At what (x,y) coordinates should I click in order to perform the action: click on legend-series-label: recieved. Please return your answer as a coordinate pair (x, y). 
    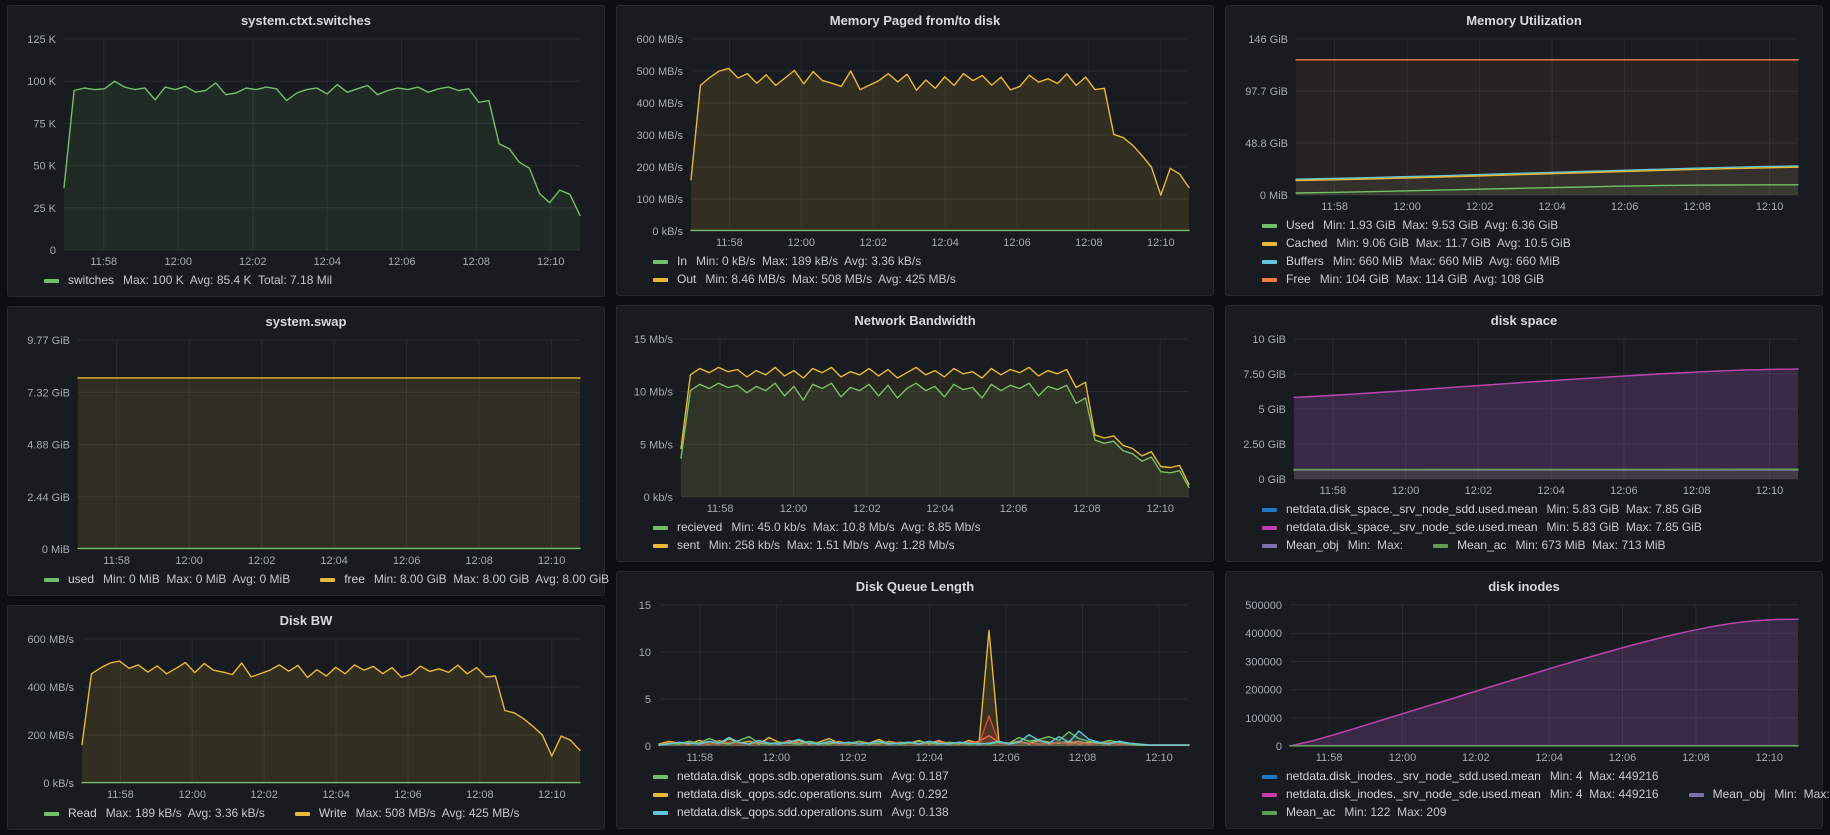
    Looking at the image, I should click on (700, 527).